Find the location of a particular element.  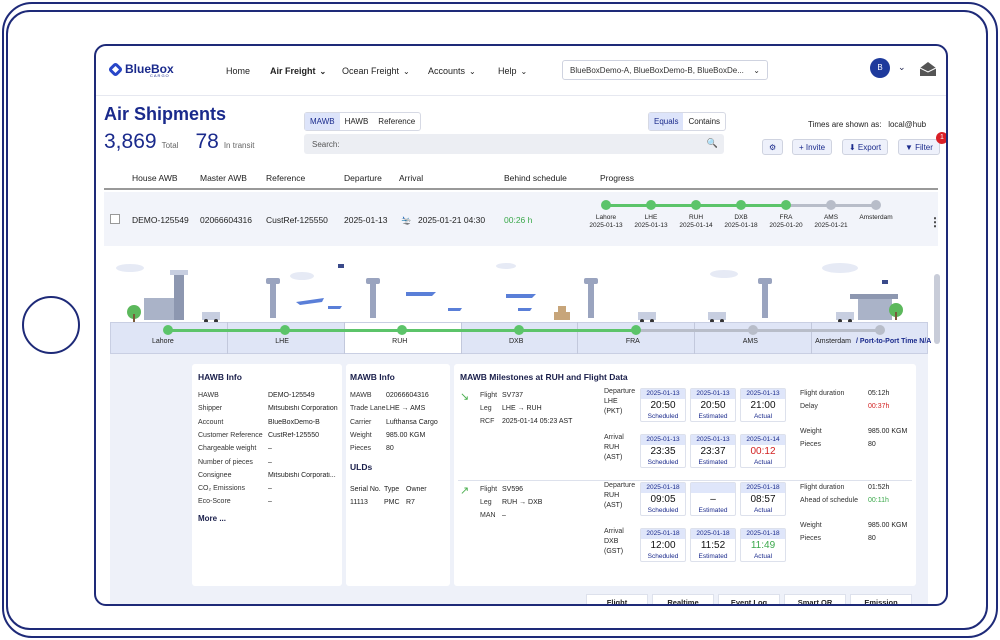

search-input: Search: 🔍 is located at coordinates (514, 144).